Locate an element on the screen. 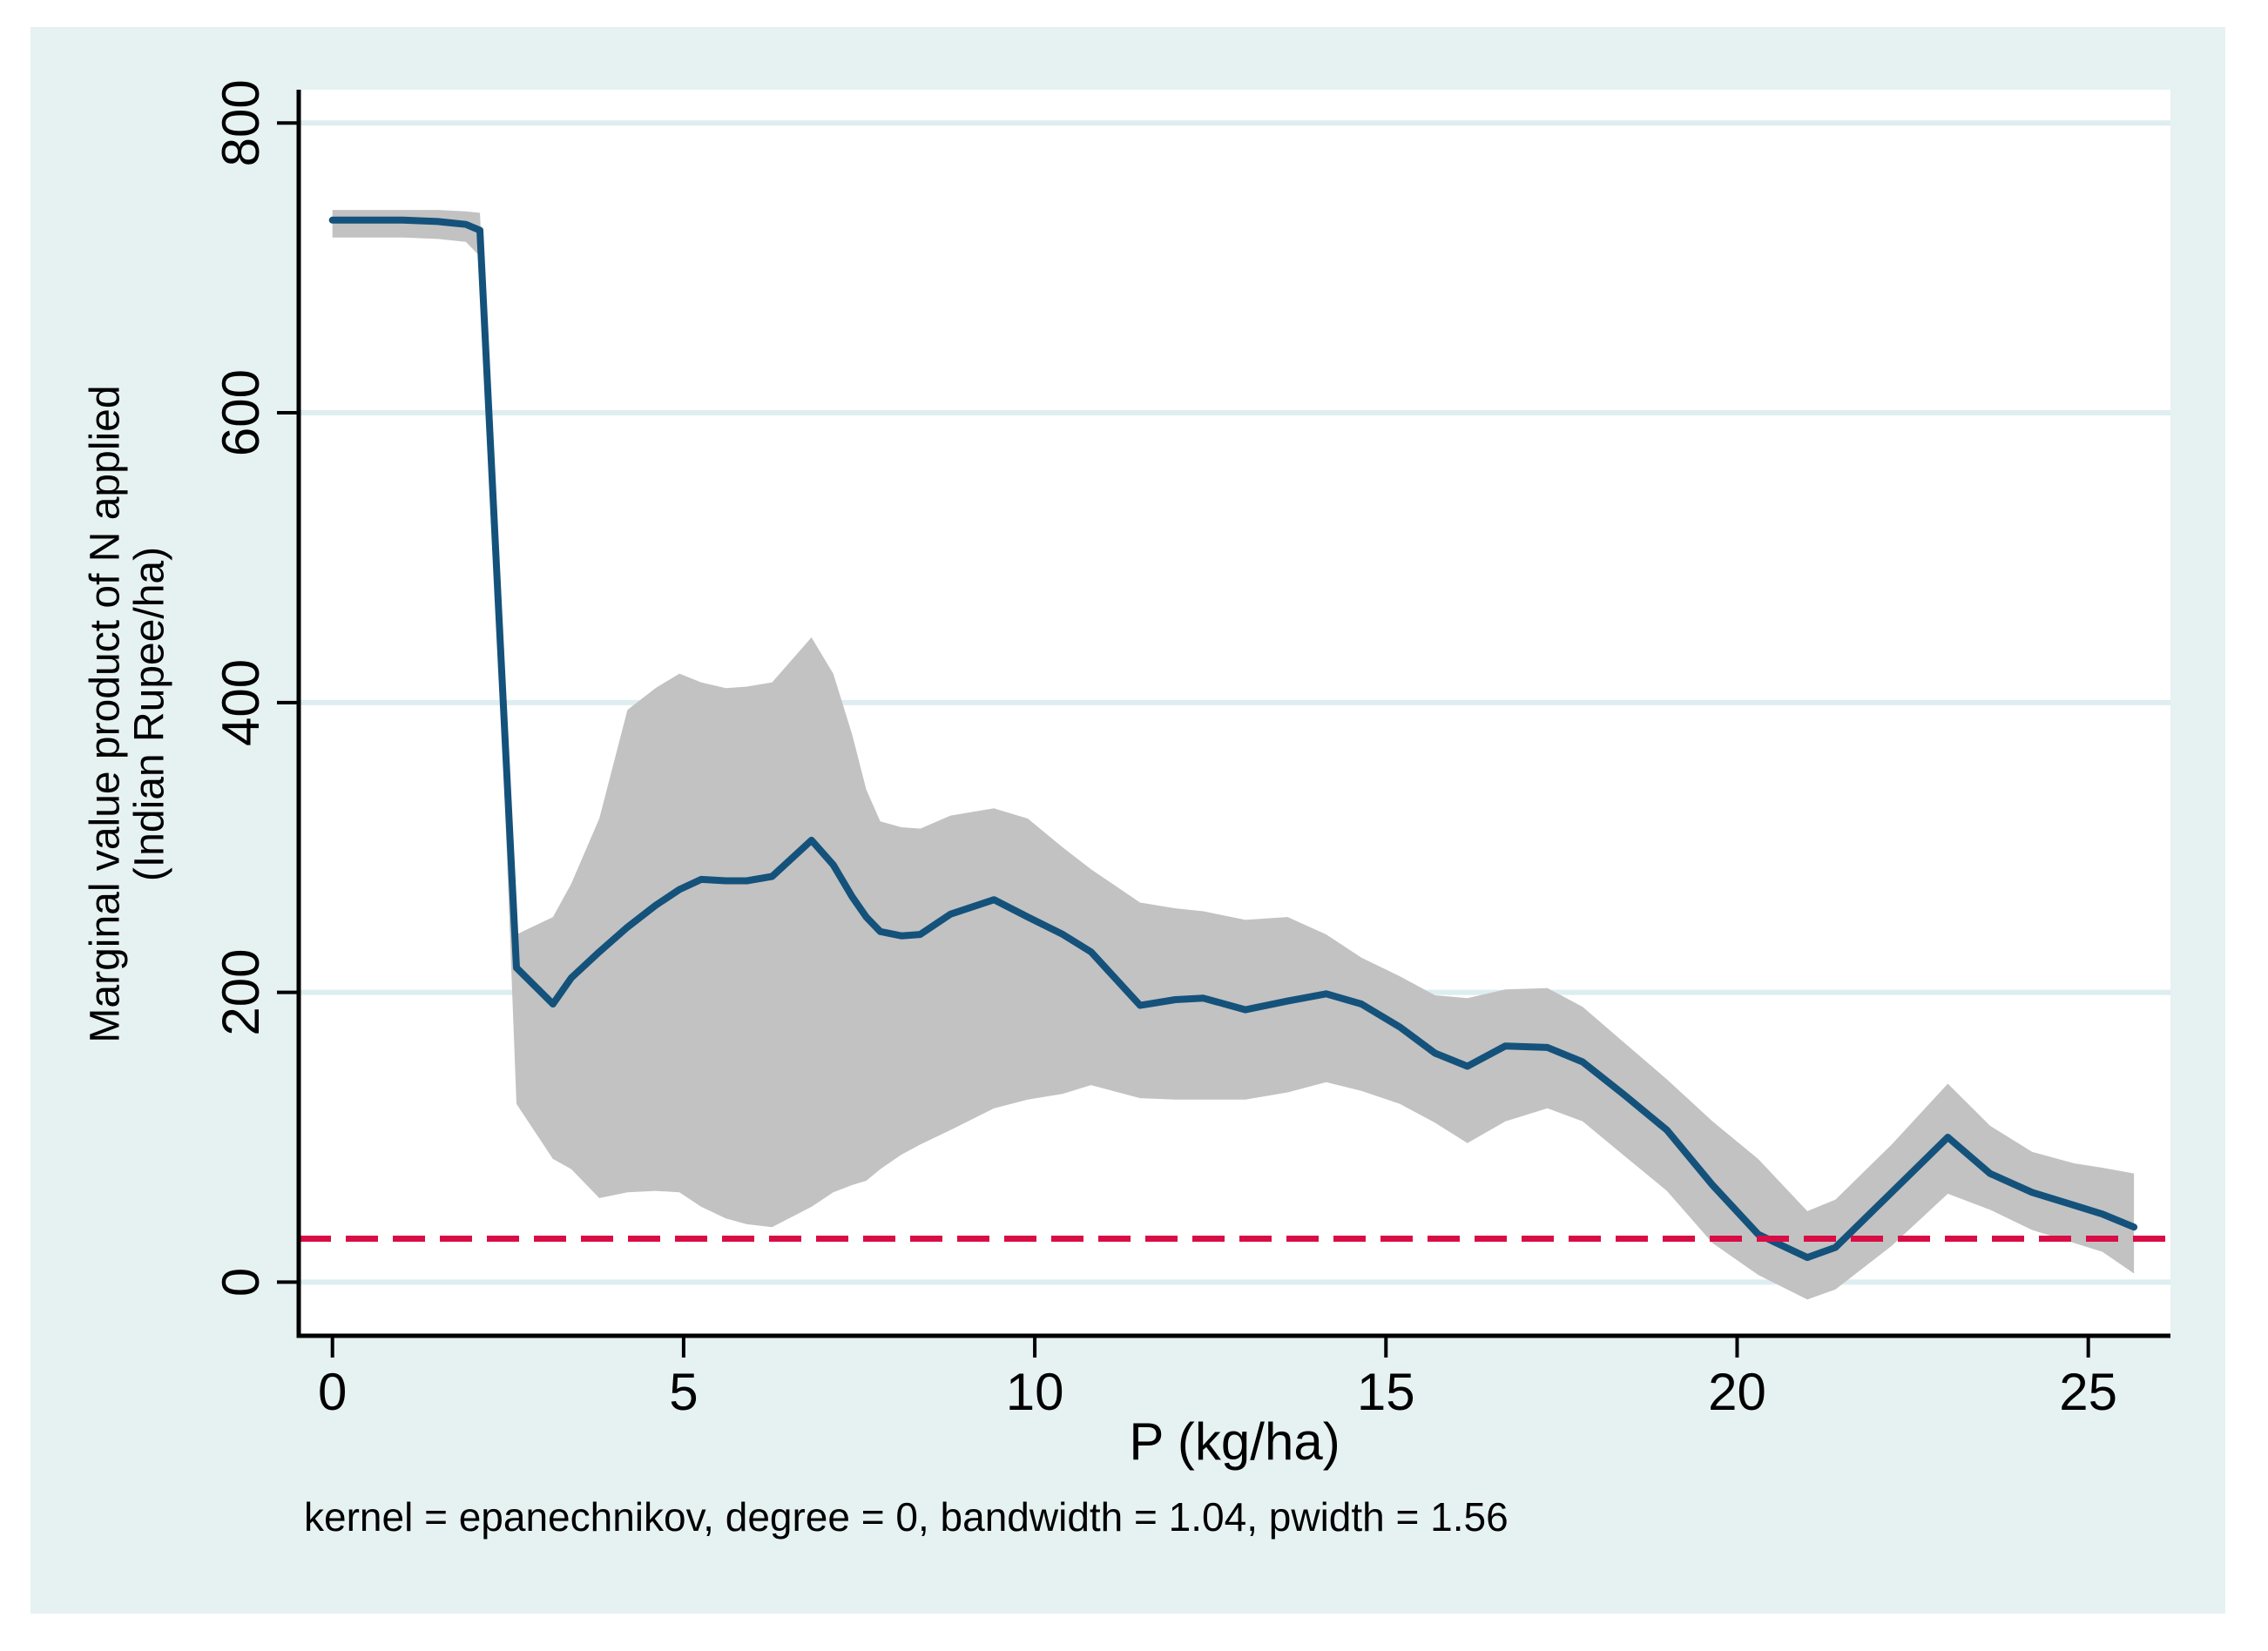 Image resolution: width=2268 pixels, height=1651 pixels. y-tick-label: 400 is located at coordinates (241, 702).